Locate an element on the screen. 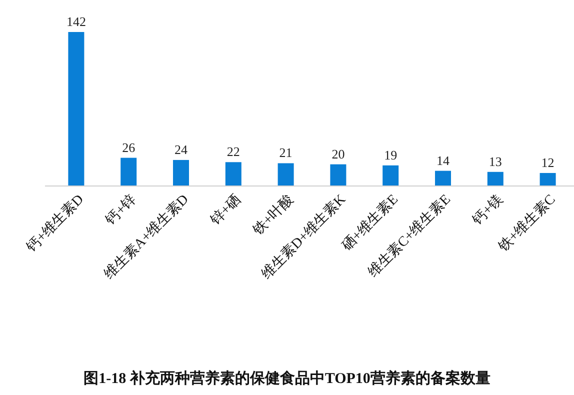 The image size is (574, 395). data-label: 21 is located at coordinates (285, 152).